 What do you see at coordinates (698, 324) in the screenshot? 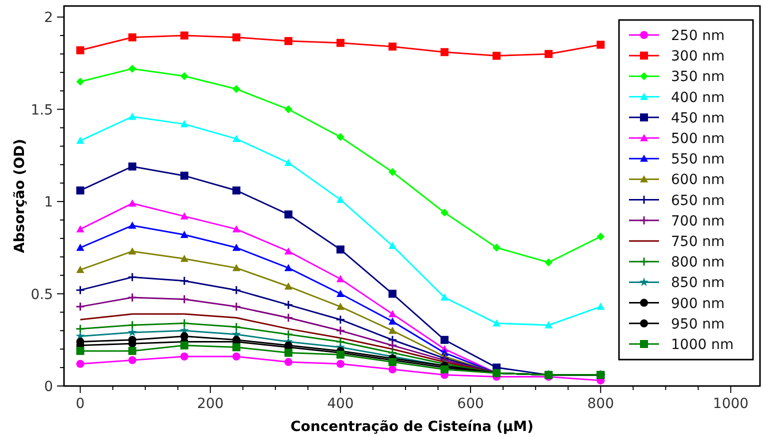
I see `legend-label: 950 nm` at bounding box center [698, 324].